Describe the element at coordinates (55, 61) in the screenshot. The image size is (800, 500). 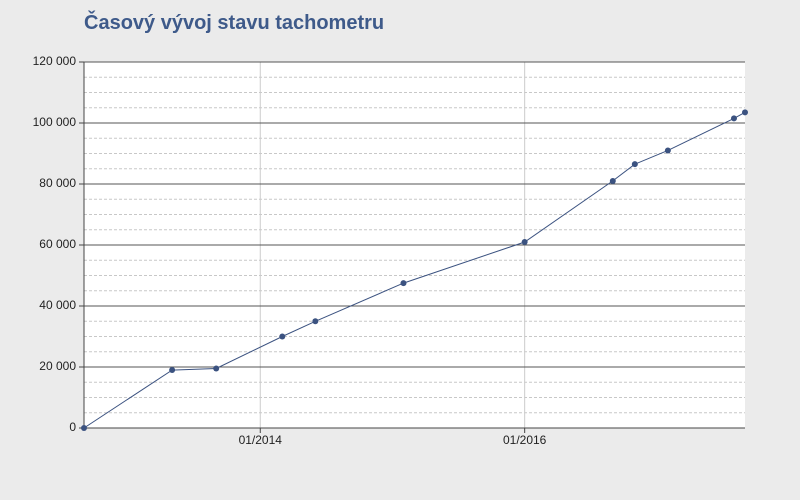
I see `y-tick-label: 120 000` at that location.